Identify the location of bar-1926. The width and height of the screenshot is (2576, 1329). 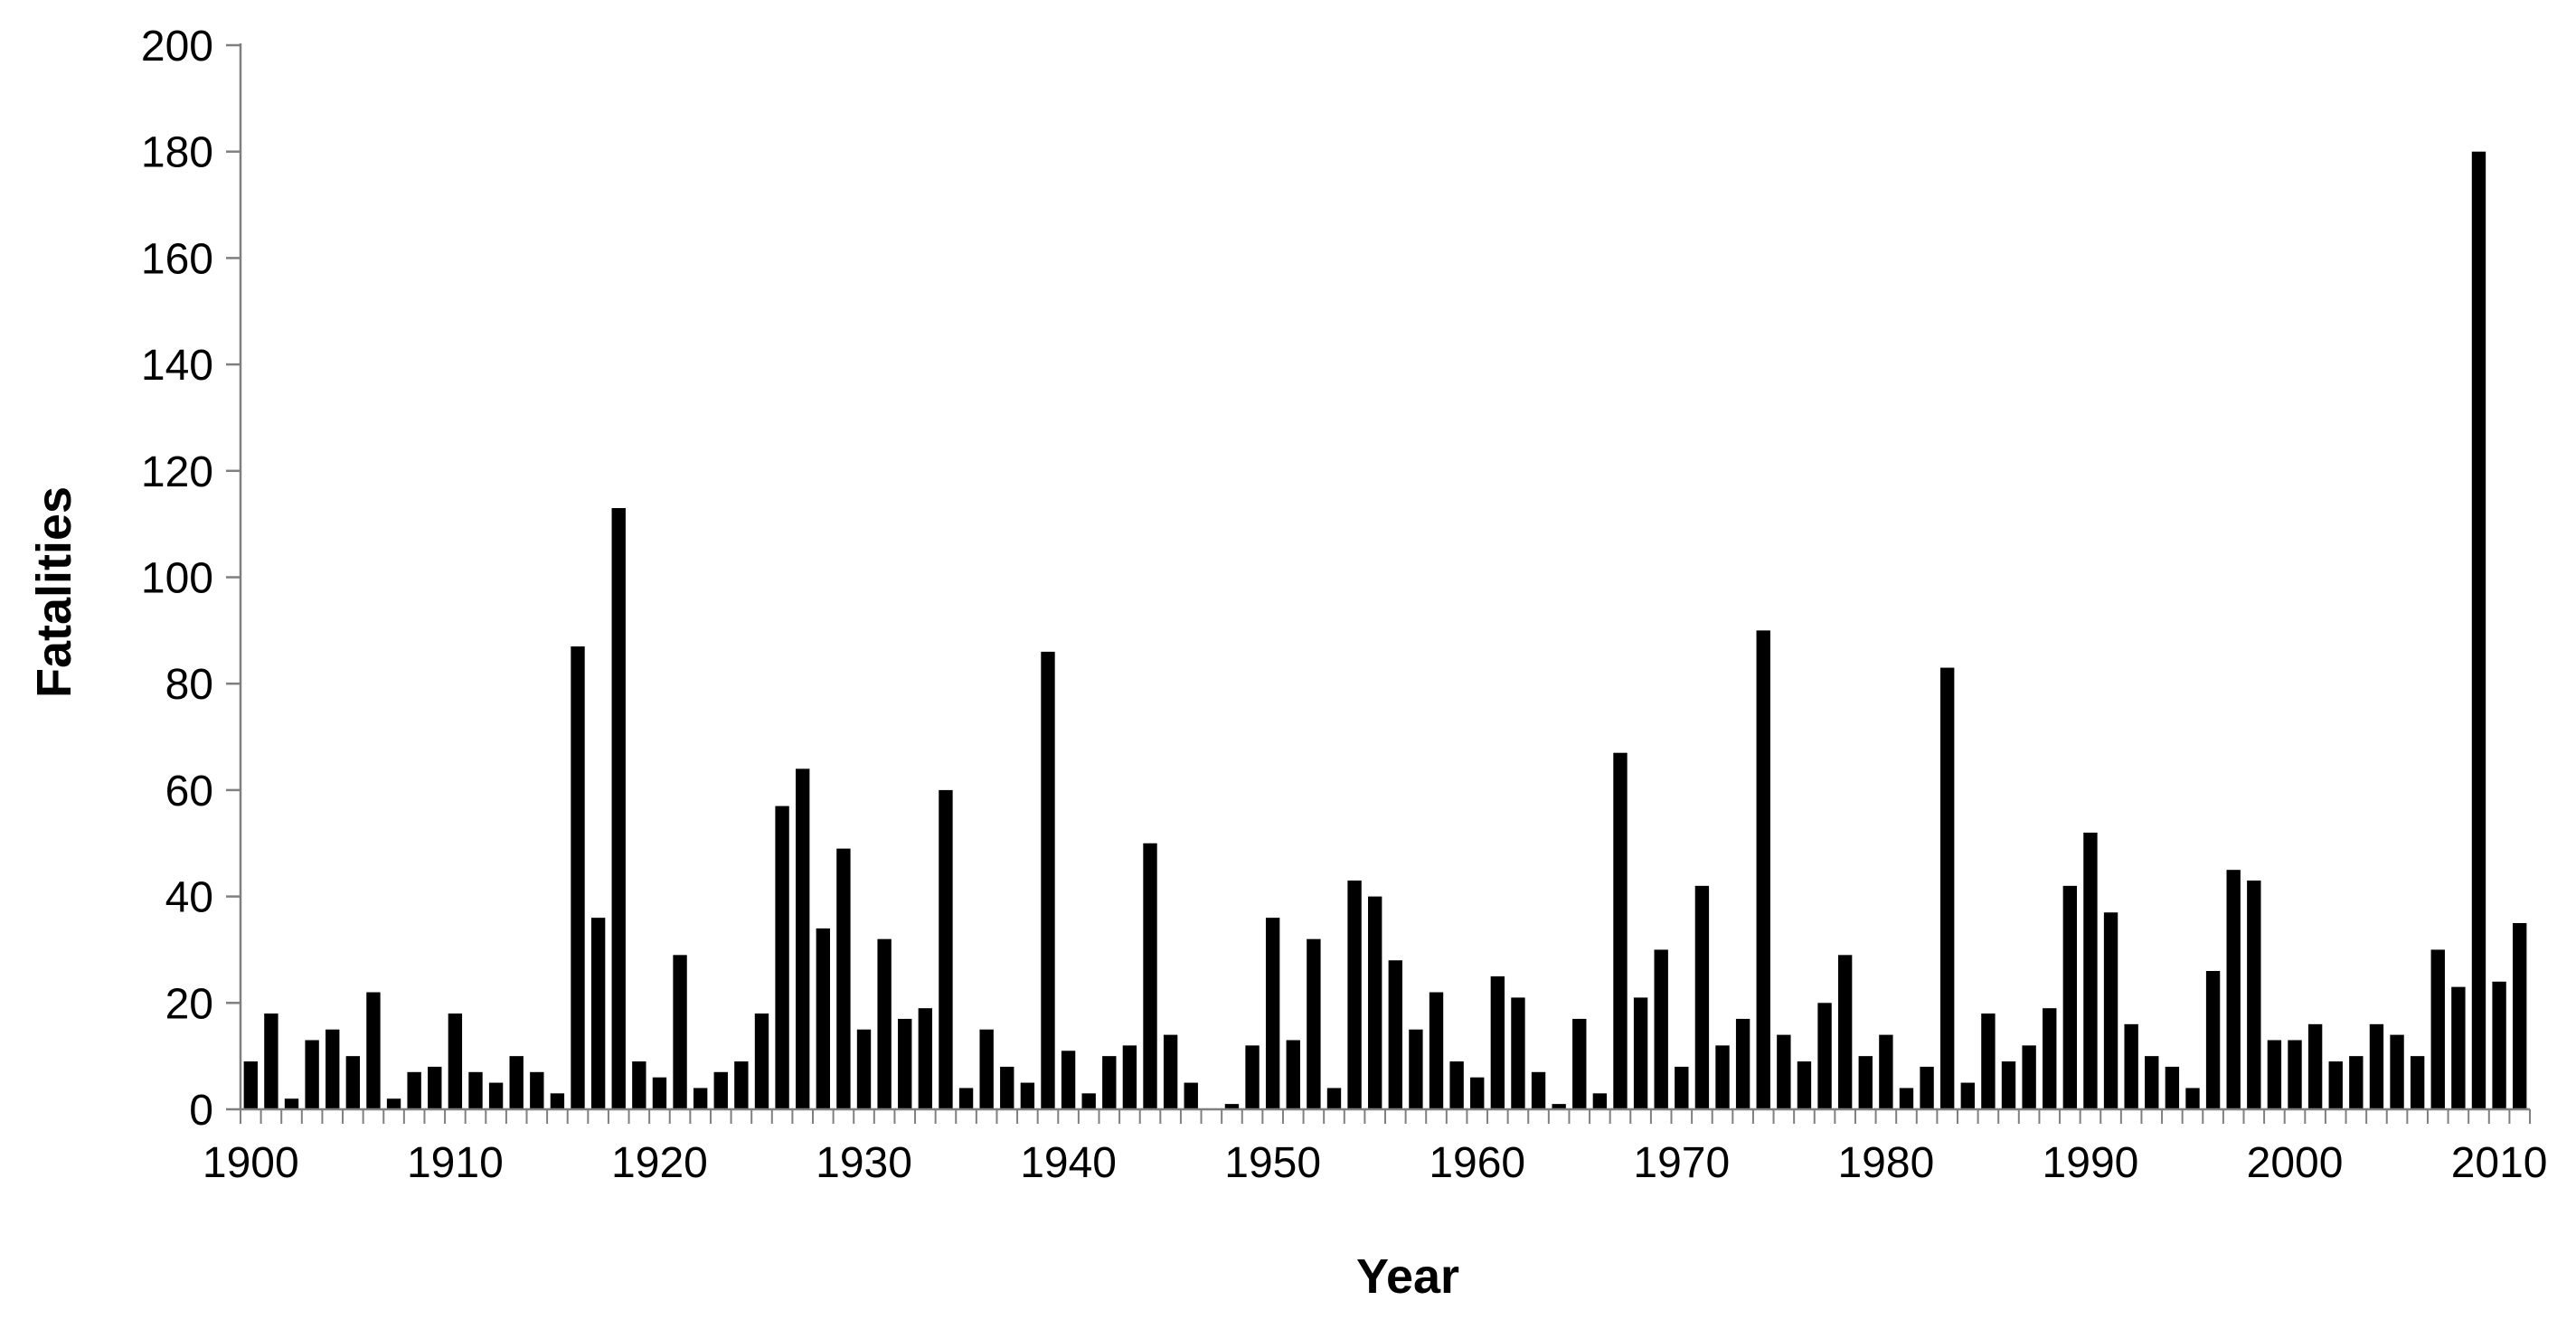
(782, 957).